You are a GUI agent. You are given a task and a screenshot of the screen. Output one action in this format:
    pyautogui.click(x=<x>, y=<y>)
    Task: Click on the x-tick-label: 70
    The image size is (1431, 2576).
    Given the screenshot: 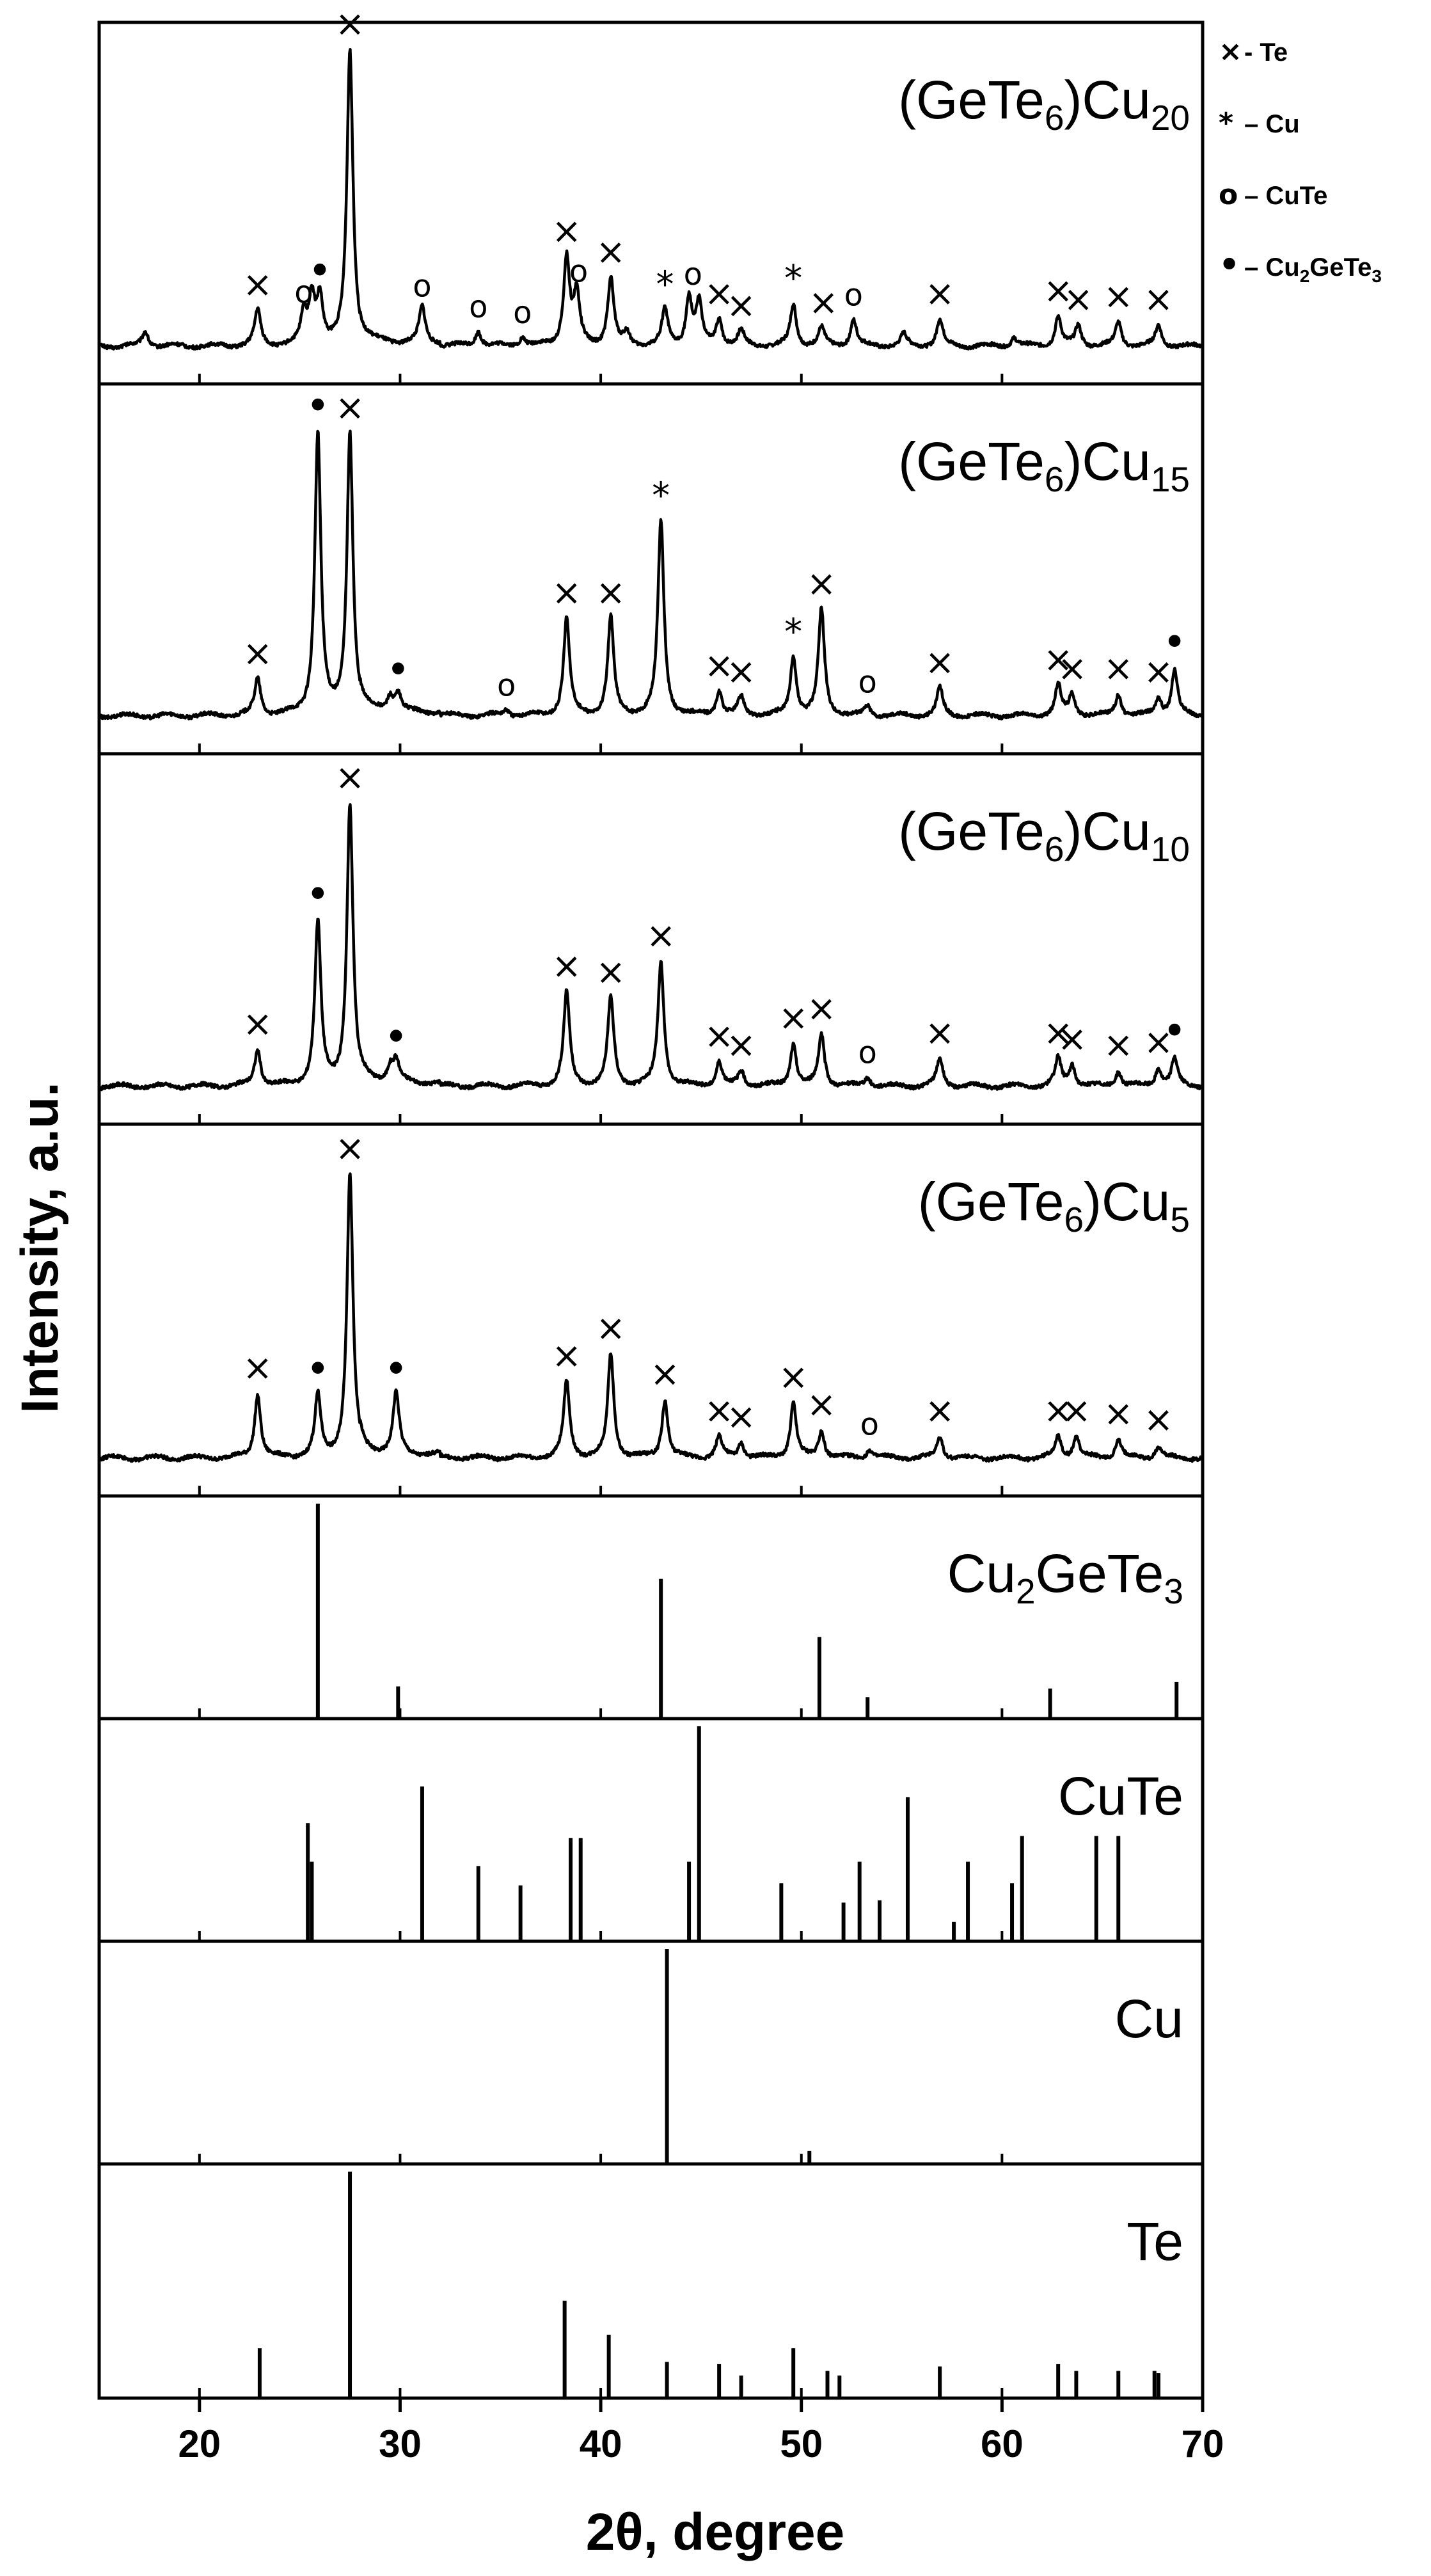 What is the action you would take?
    pyautogui.click(x=1203, y=2443)
    